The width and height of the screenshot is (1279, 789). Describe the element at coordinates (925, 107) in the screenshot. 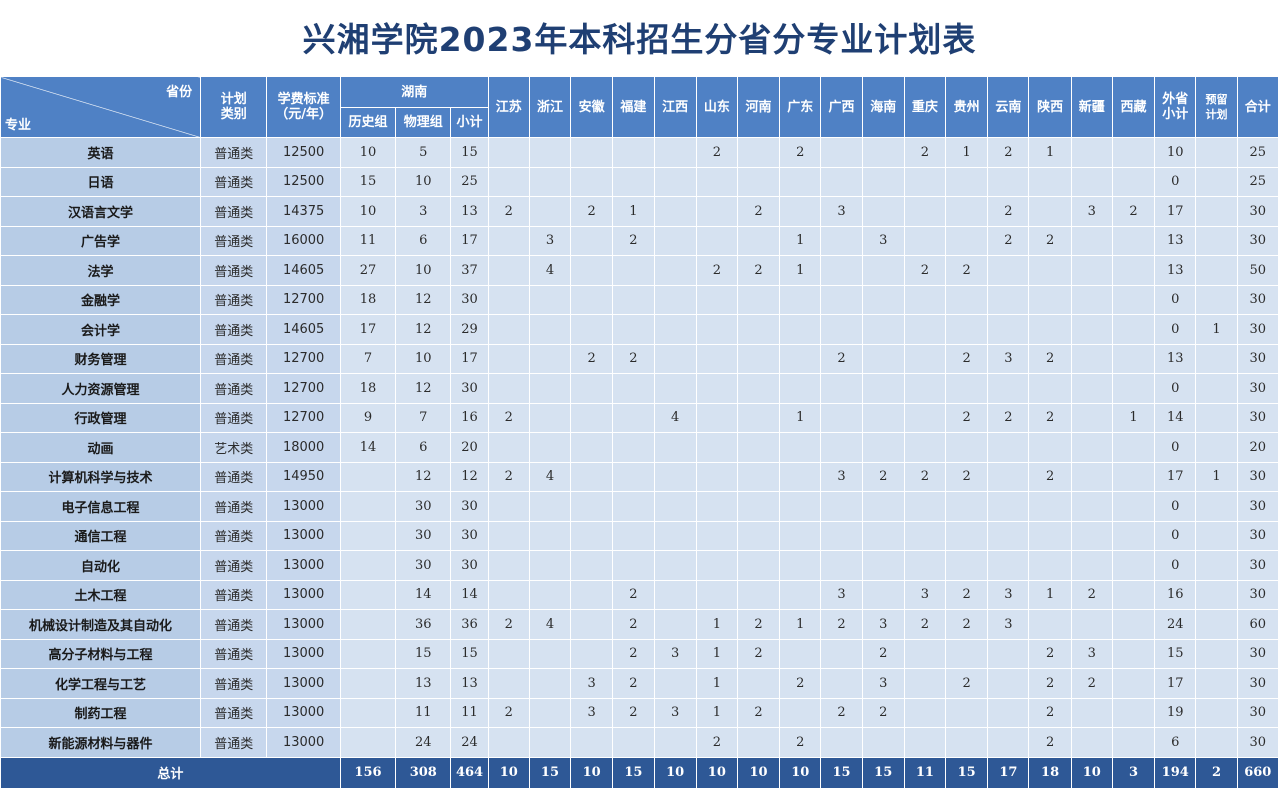

I see `province-header: 重庆` at that location.